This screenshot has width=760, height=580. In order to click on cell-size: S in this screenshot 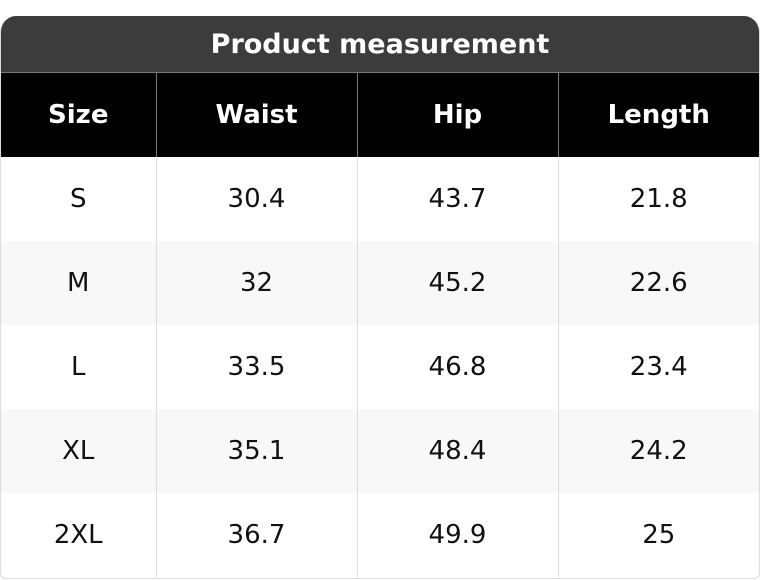, I will do `click(78, 199)`.